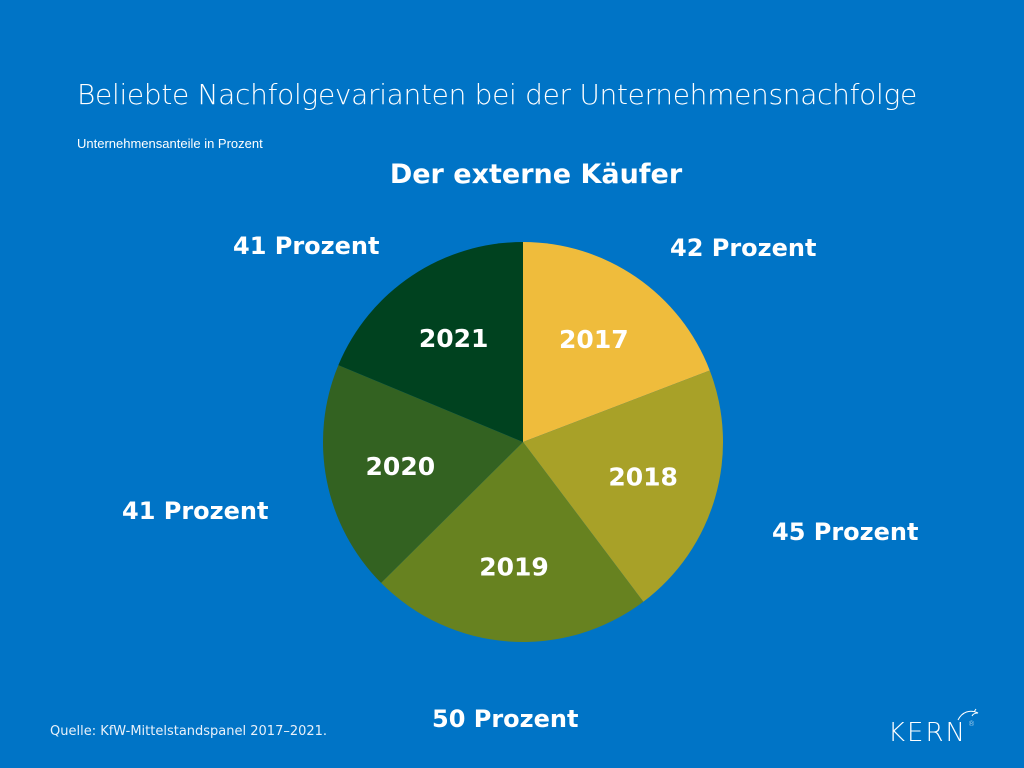 This screenshot has height=768, width=1024. I want to click on slice-label-2017: 2017, so click(594, 339).